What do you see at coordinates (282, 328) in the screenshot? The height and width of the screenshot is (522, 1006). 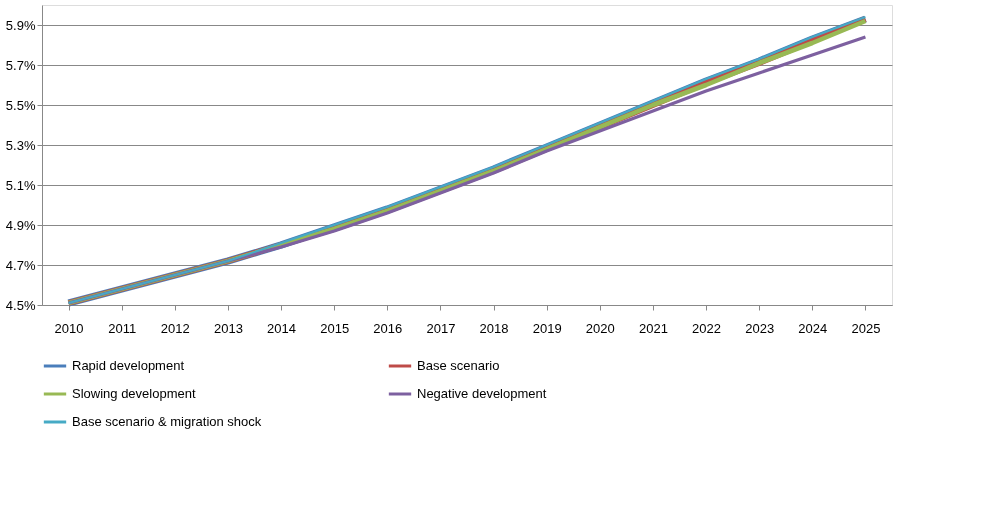 I see `x-tick-label: 2014` at bounding box center [282, 328].